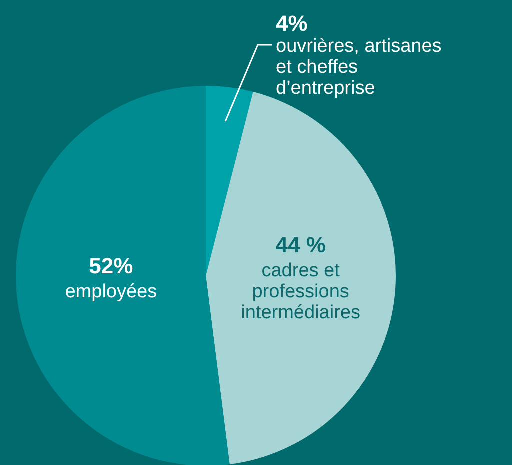 Image resolution: width=512 pixels, height=465 pixels. Describe the element at coordinates (359, 67) in the screenshot. I see `slice-label: ouvrières, artisanes et cheffes d’entreprise` at that location.